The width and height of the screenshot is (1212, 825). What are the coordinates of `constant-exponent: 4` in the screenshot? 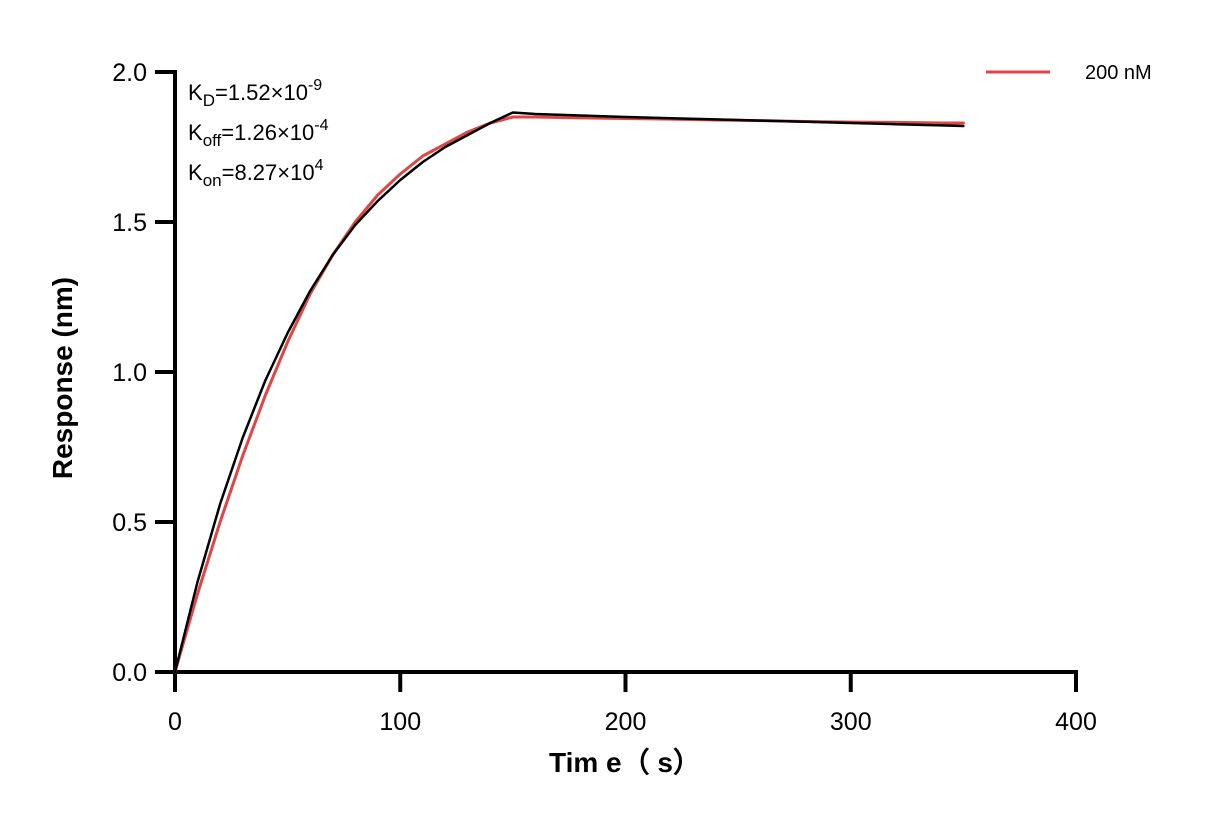 It's located at (319, 165).